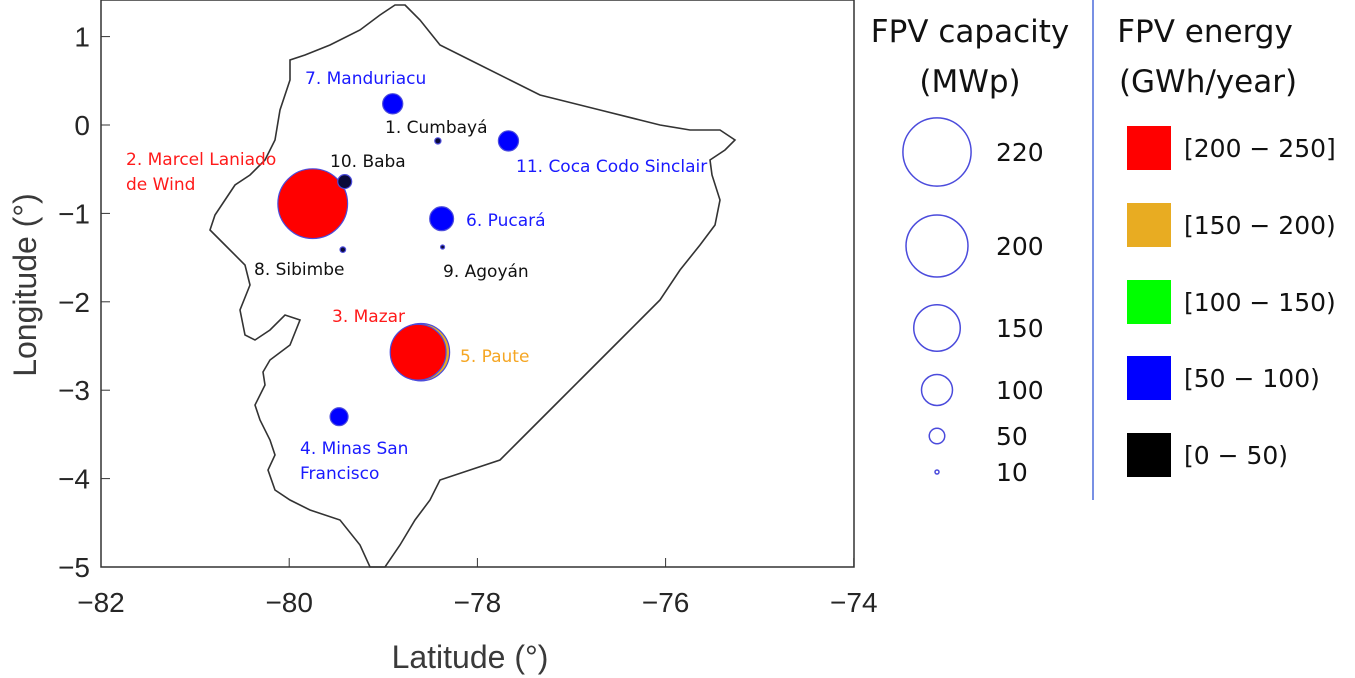  What do you see at coordinates (1260, 302) in the screenshot?
I see `energy-legend-label: [100 − 150)` at bounding box center [1260, 302].